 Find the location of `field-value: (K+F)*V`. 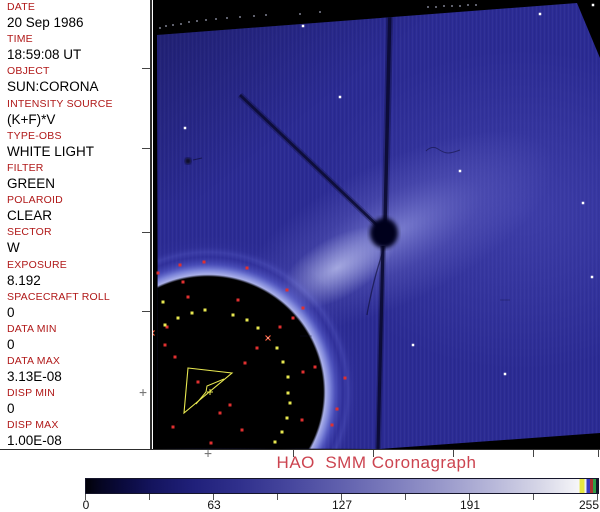

field-value: (K+F)*V is located at coordinates (31, 119).